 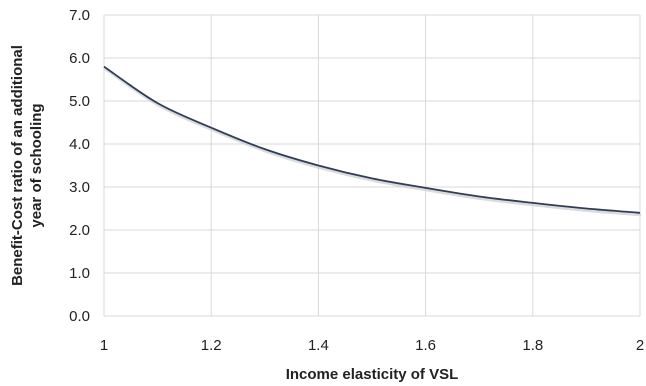 I want to click on y-axis-title-line-1: Benefit-Cost ratio of an additional, so click(x=17, y=165).